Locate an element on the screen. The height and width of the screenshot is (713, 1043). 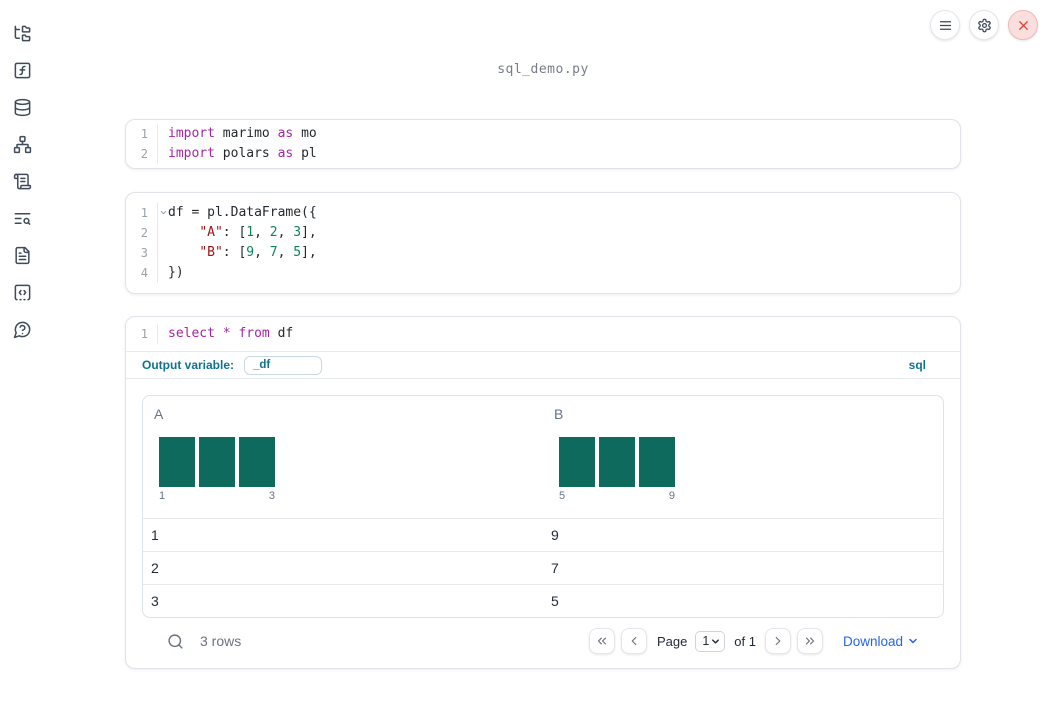
code-token: polars is located at coordinates (246, 153).